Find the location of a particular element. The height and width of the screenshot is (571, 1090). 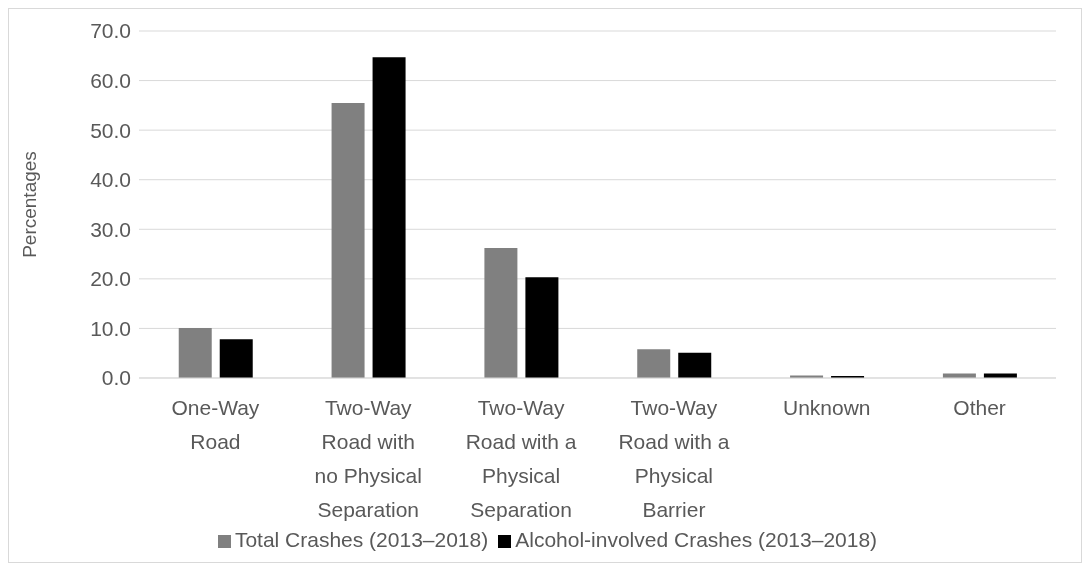

y-tick-label: 50.0 is located at coordinates (110, 130).